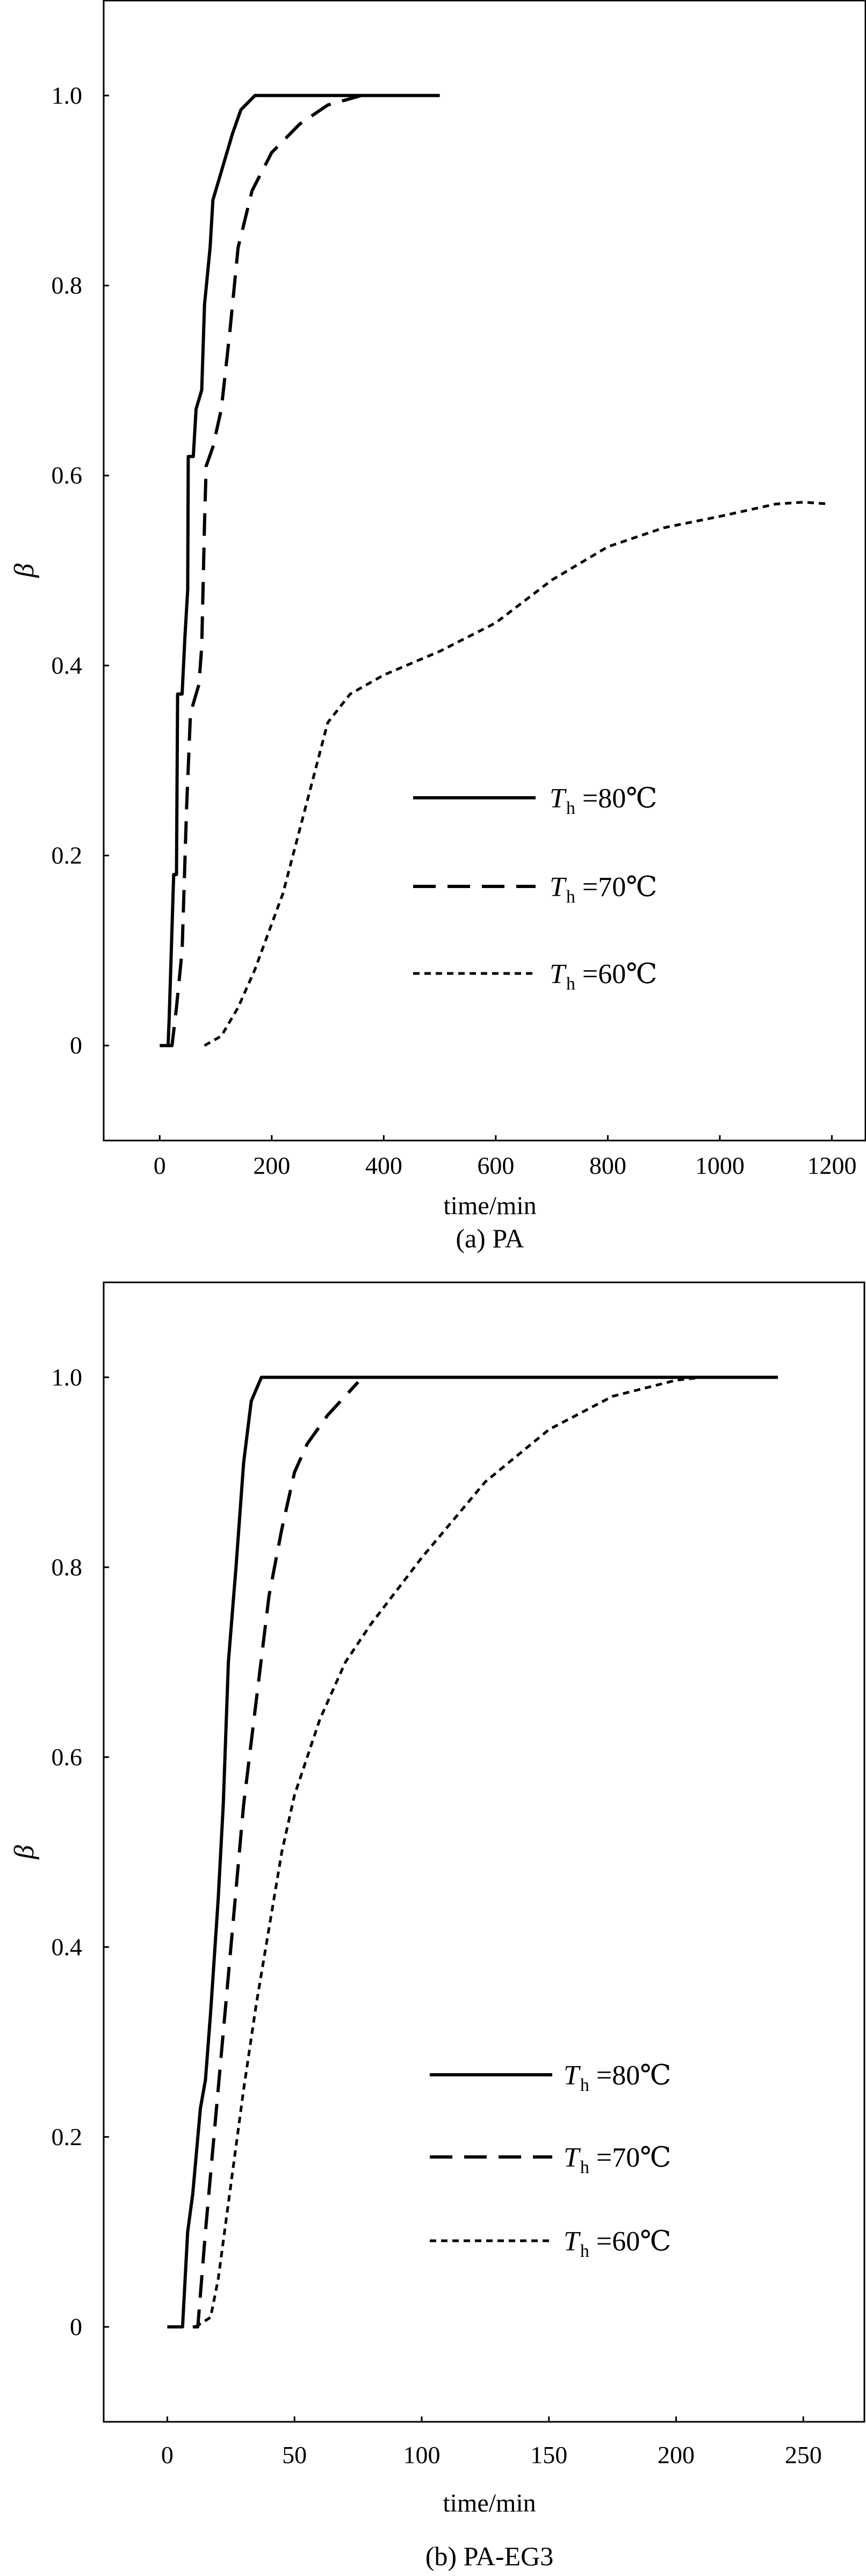 This screenshot has width=866, height=2576. I want to click on panel-caption: (a) PA, so click(490, 1238).